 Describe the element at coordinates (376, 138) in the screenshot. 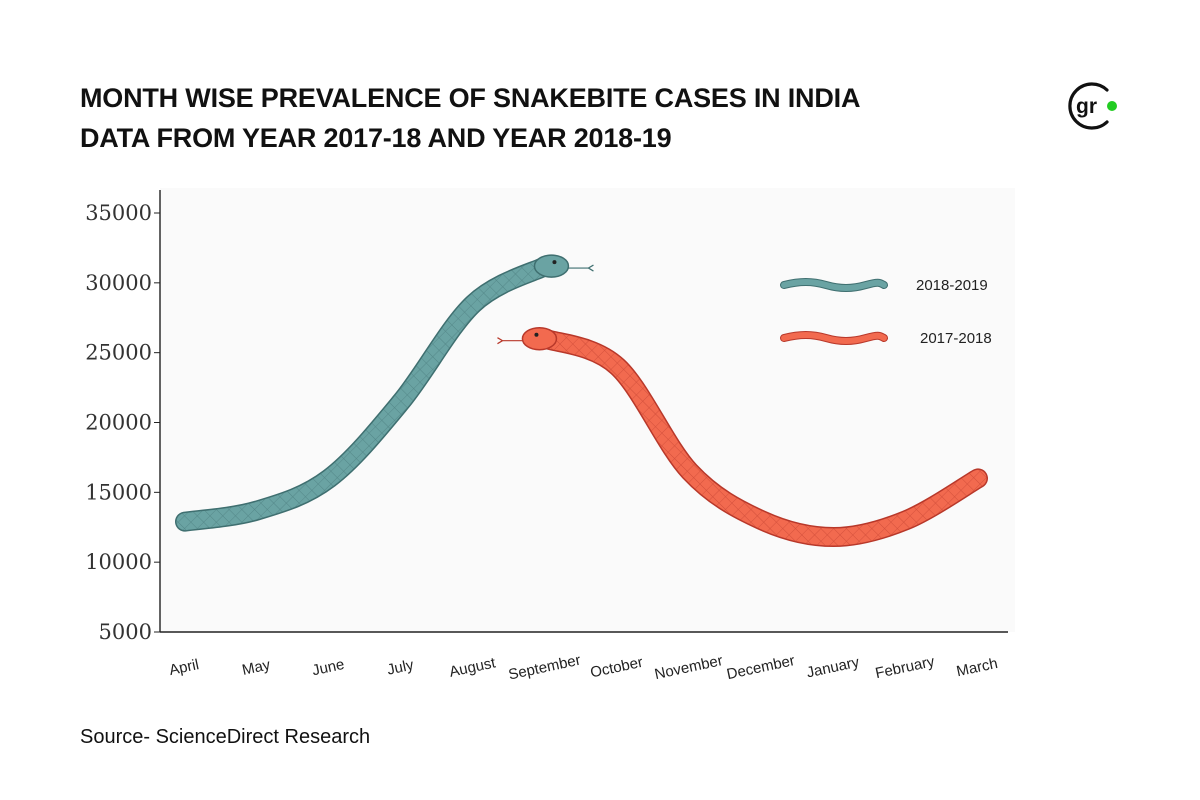

I see `chart-subtitle: DATA FROM YEAR 2017-18 AND YEAR 2018-19` at that location.